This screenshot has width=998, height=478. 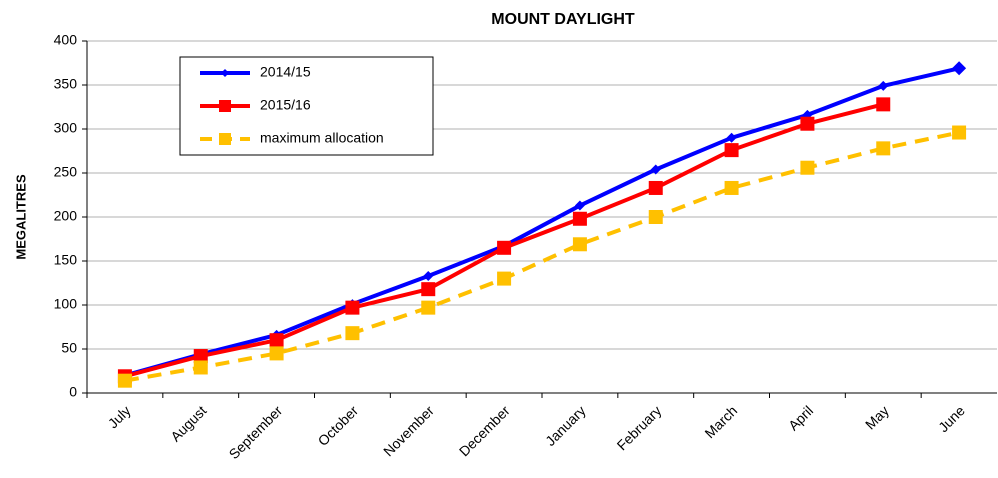 I want to click on x-tick-label: November, so click(x=408, y=430).